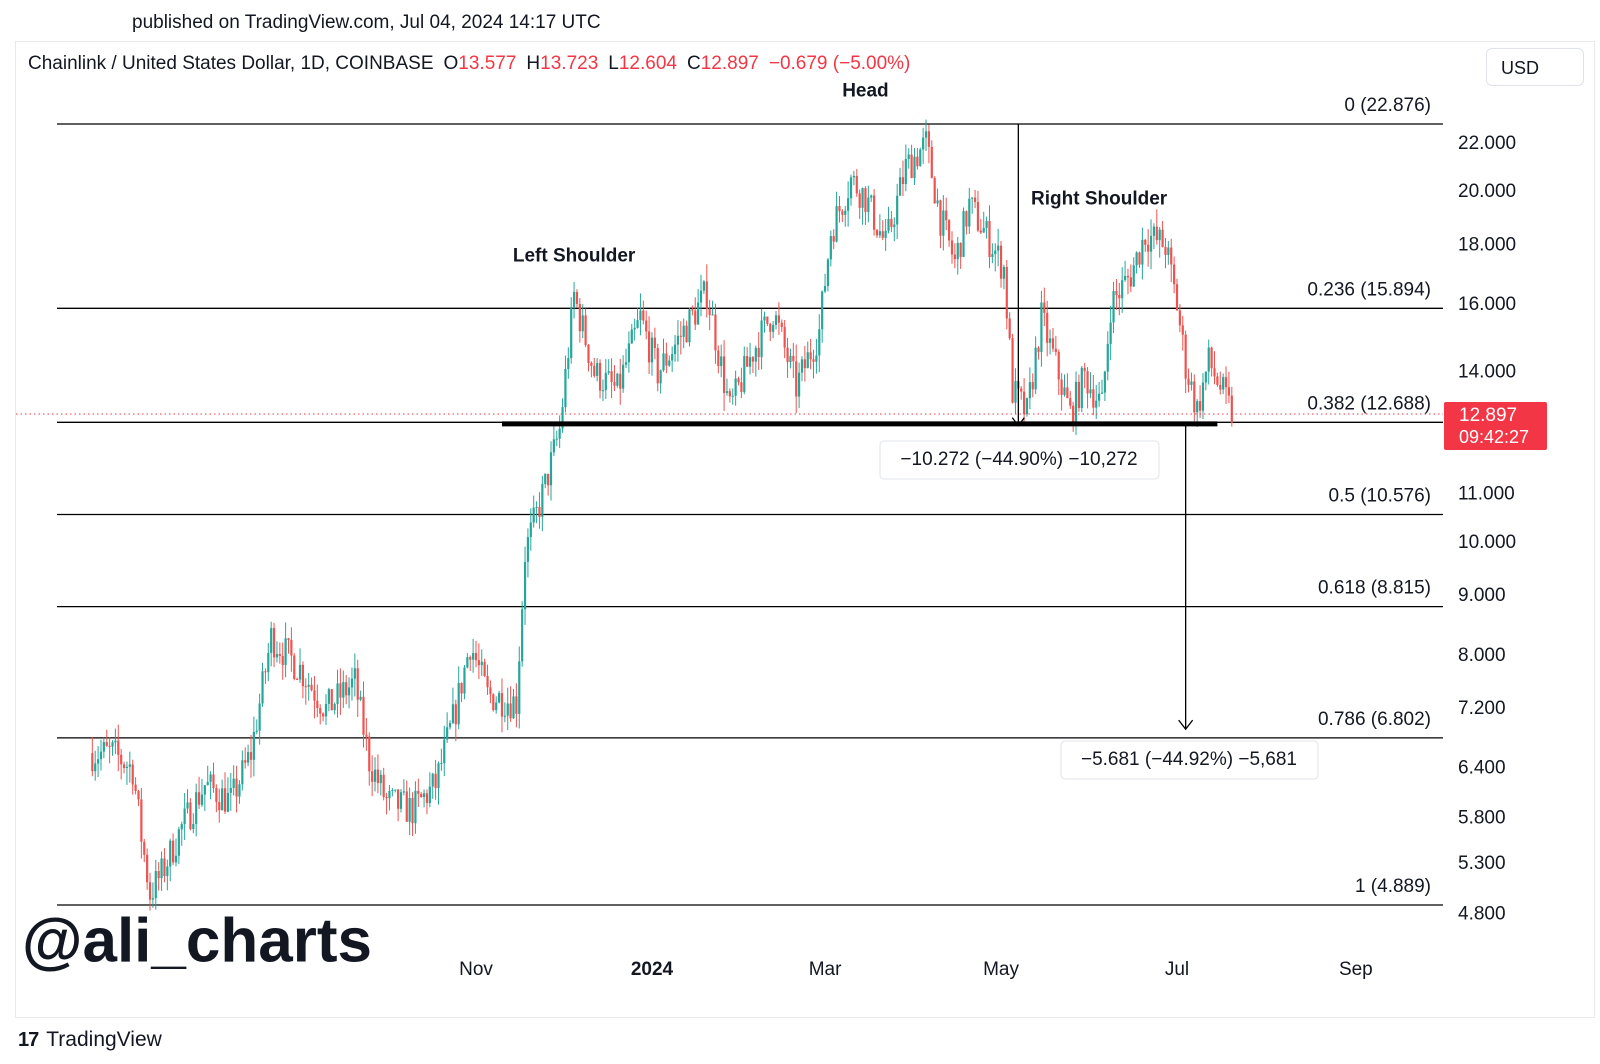  Describe the element at coordinates (533, 63) in the screenshot. I see `high-label: H` at that location.